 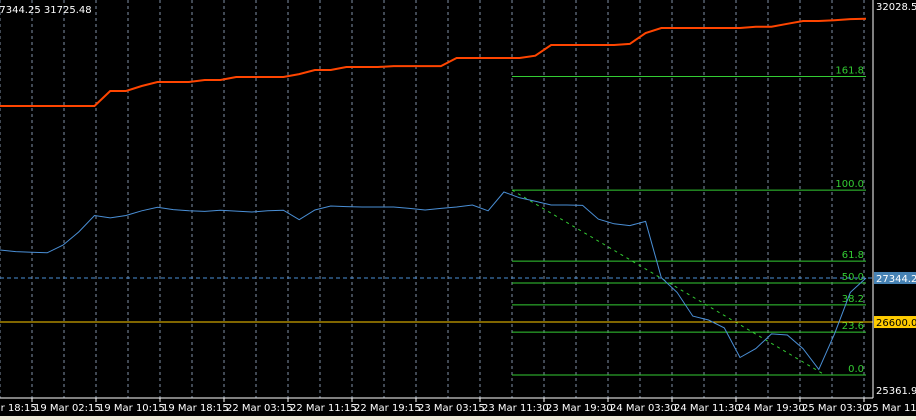 I want to click on x-tick-label: 24 Mar 19:30, so click(x=771, y=408).